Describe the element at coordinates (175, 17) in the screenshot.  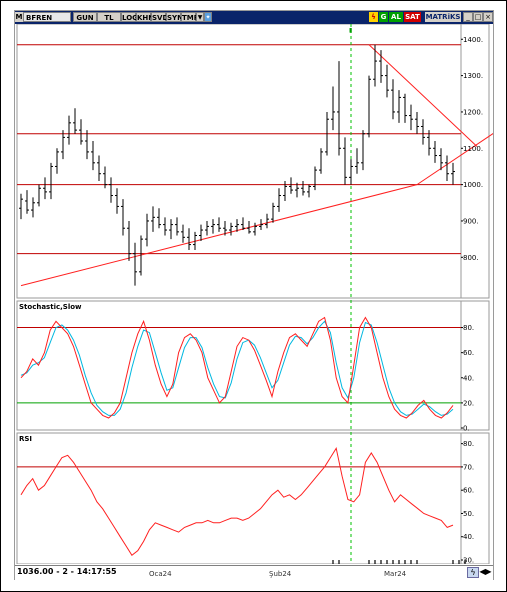
I see `sym-button: SYM` at that location.